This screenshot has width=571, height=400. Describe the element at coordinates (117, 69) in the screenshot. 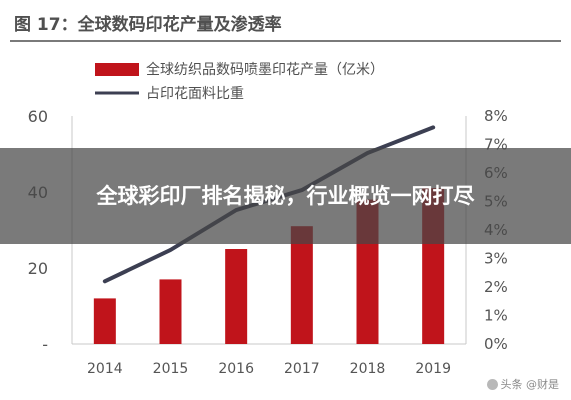

I see `legend-bar-swatch` at that location.